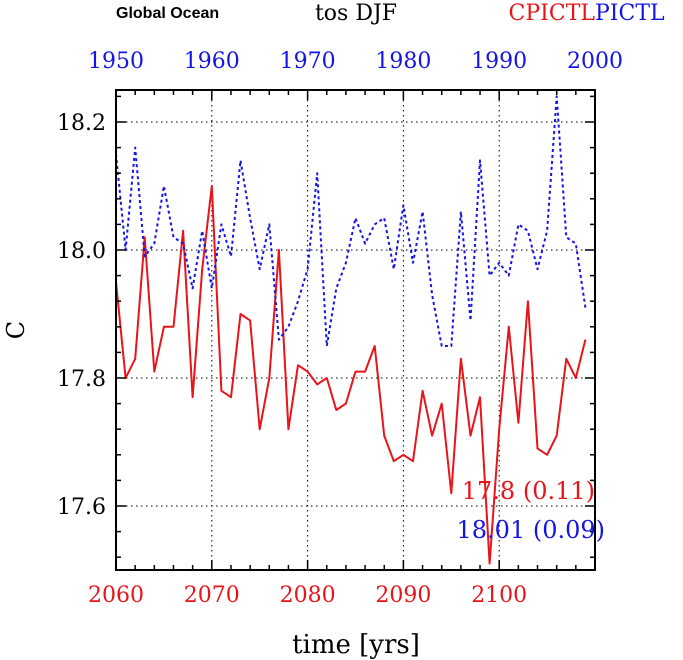 This screenshot has height=660, width=683. I want to click on x-tick-label-bottom: 2090, so click(403, 595).